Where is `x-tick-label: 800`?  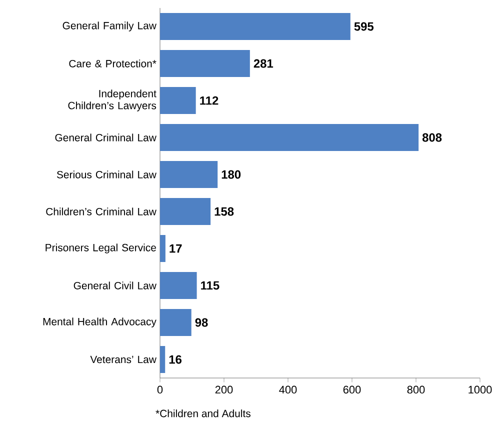 x-tick-label: 800 is located at coordinates (416, 390).